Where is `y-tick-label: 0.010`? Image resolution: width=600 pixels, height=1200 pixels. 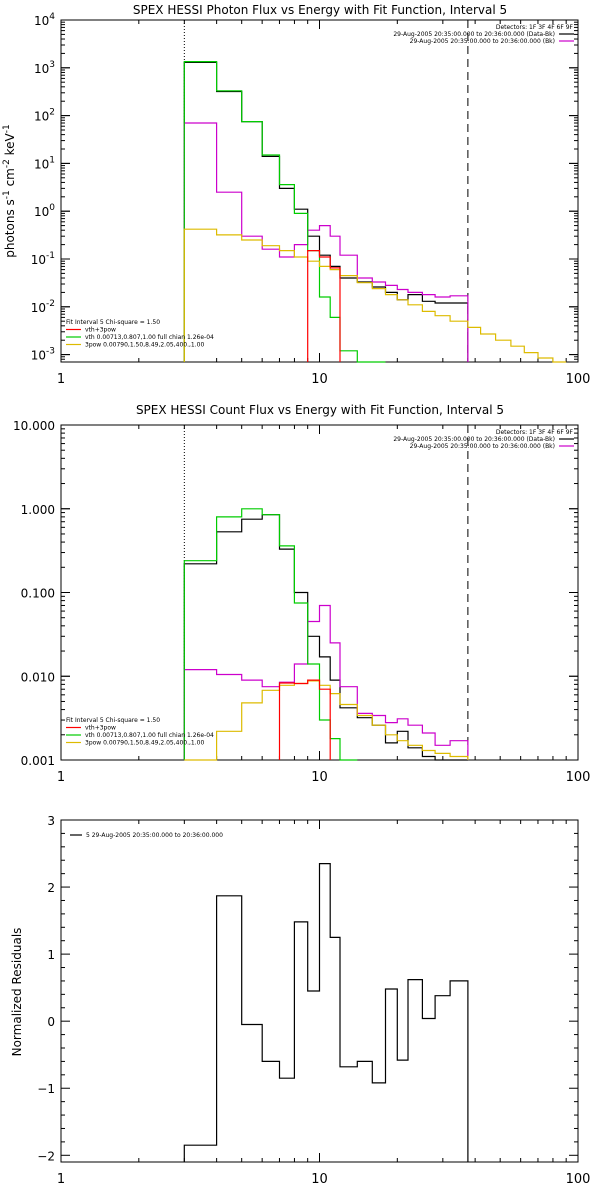 y-tick-label: 0.010 is located at coordinates (38, 677).